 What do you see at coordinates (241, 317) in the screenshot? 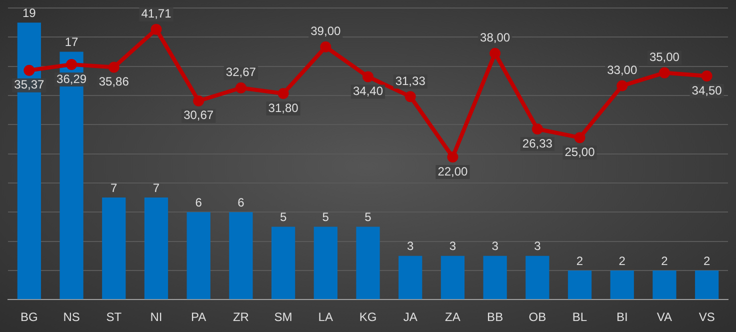
I see `x-tick-label: ZR` at bounding box center [241, 317].